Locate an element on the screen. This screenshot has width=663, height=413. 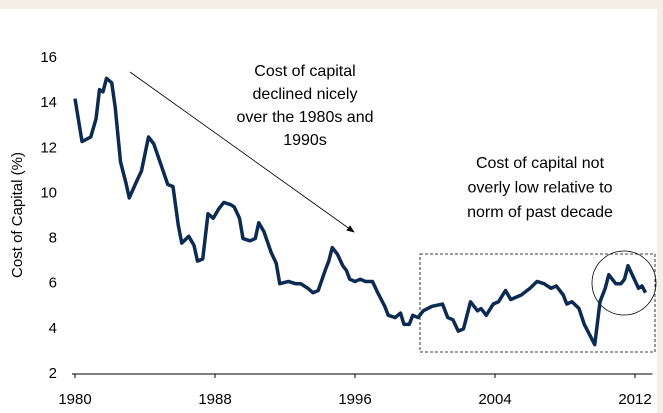
x-tick-label: 1980 is located at coordinates (74, 399).